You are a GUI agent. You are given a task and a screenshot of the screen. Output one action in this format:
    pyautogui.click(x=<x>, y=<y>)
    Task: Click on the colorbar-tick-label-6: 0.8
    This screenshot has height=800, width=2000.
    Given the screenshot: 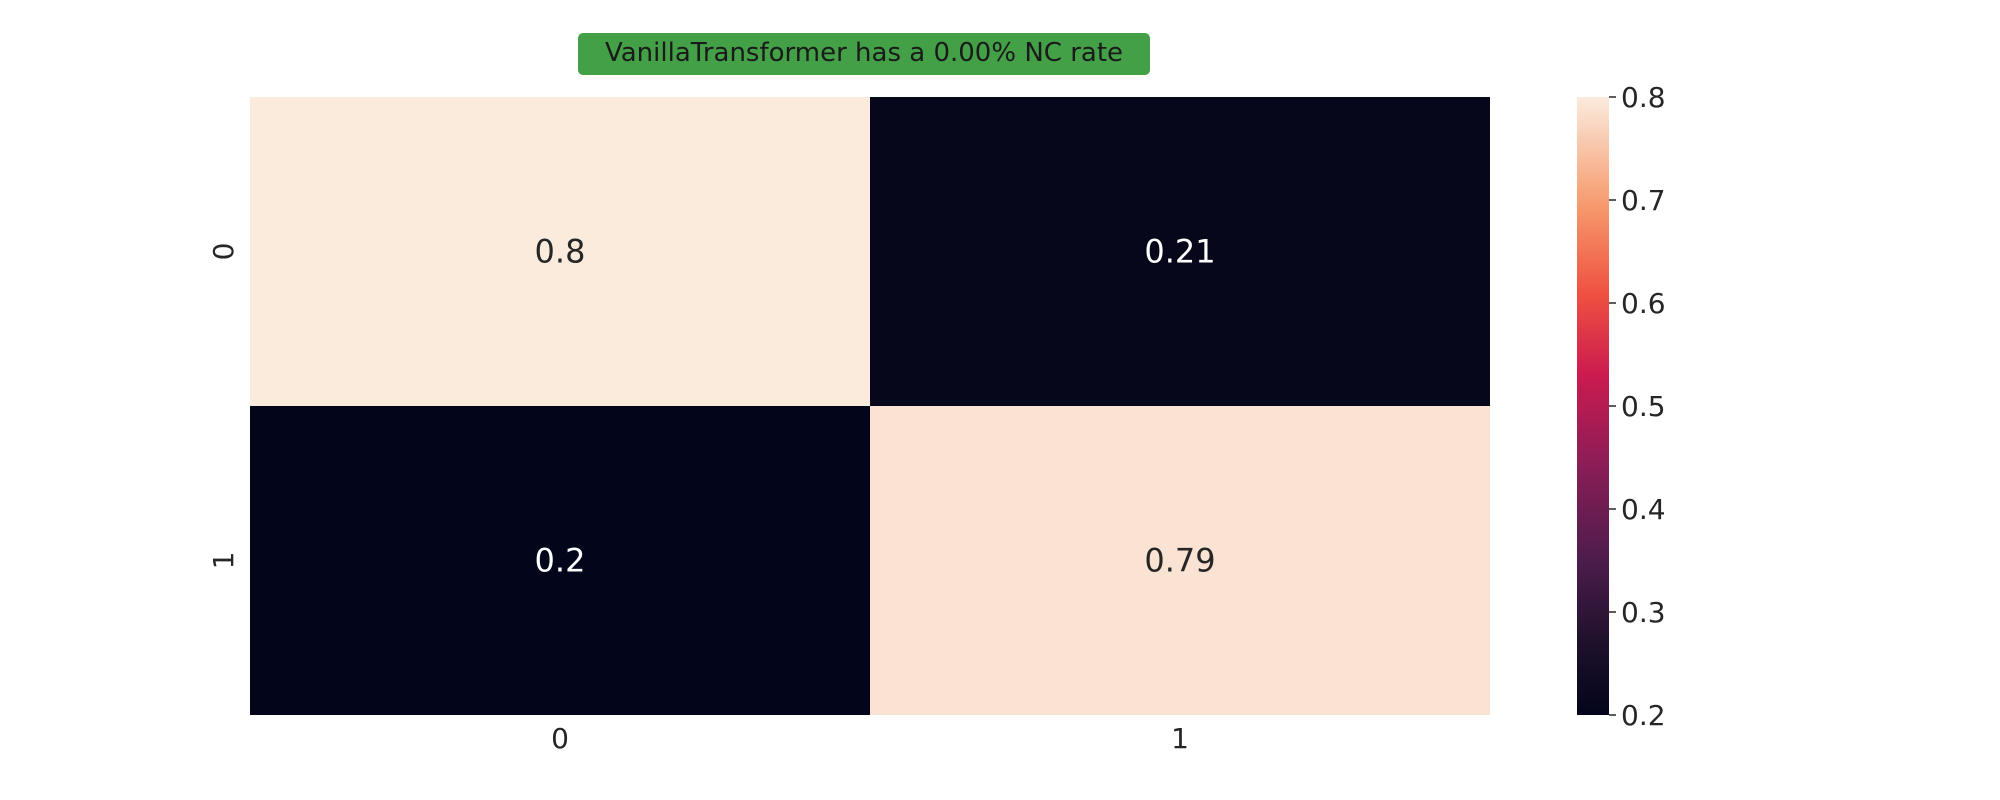 What is the action you would take?
    pyautogui.click(x=1643, y=97)
    